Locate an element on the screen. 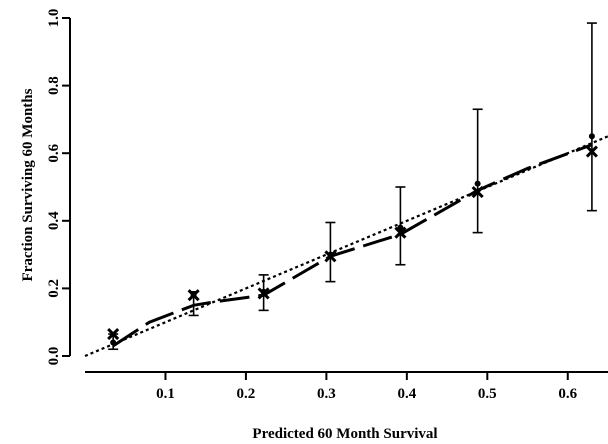 This screenshot has width=608, height=444. x-tick-label: 0.2 is located at coordinates (246, 394).